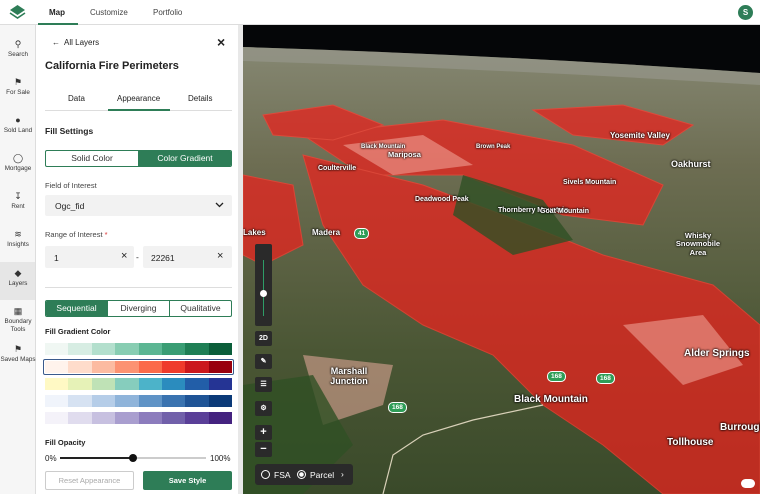  What do you see at coordinates (282, 475) in the screenshot?
I see `layer-option: FSA` at bounding box center [282, 475].